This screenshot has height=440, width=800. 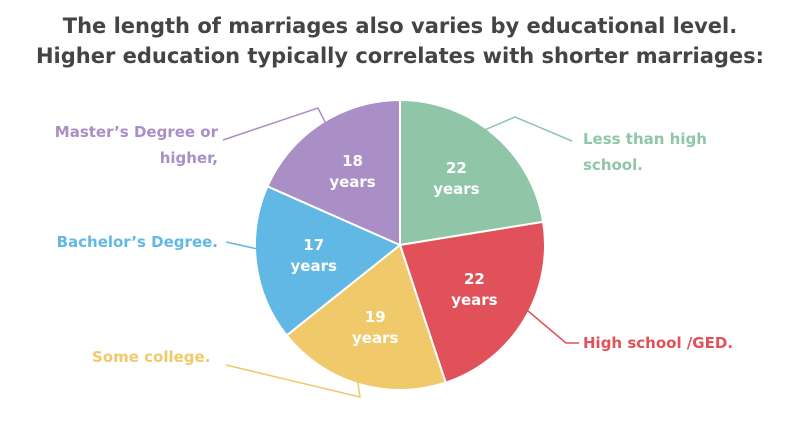 What do you see at coordinates (375, 328) in the screenshot?
I see `value-label: 19 years` at bounding box center [375, 328].